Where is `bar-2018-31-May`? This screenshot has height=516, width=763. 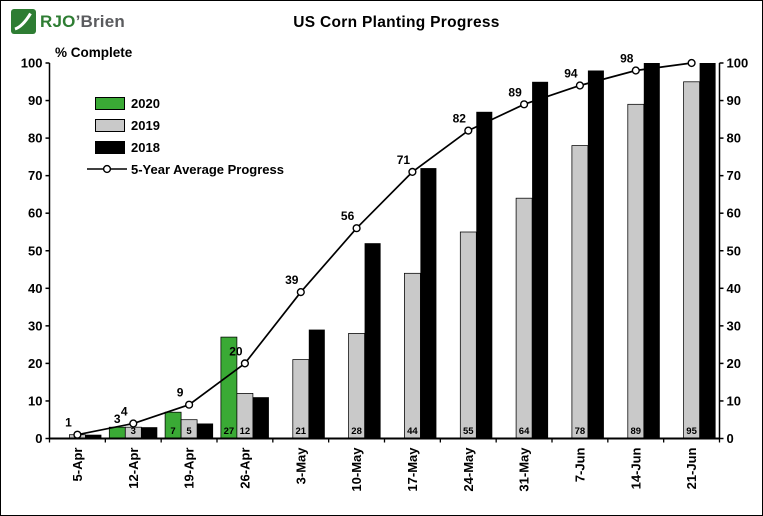
bar-2018-31-May is located at coordinates (540, 260).